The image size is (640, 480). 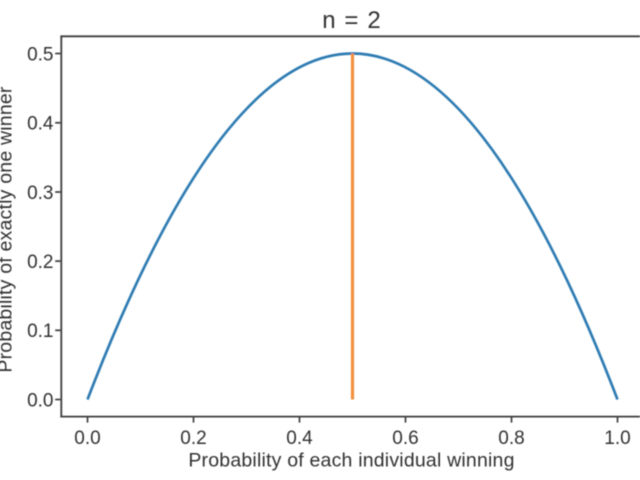 I want to click on svg-text: 0.3, so click(x=40, y=193).